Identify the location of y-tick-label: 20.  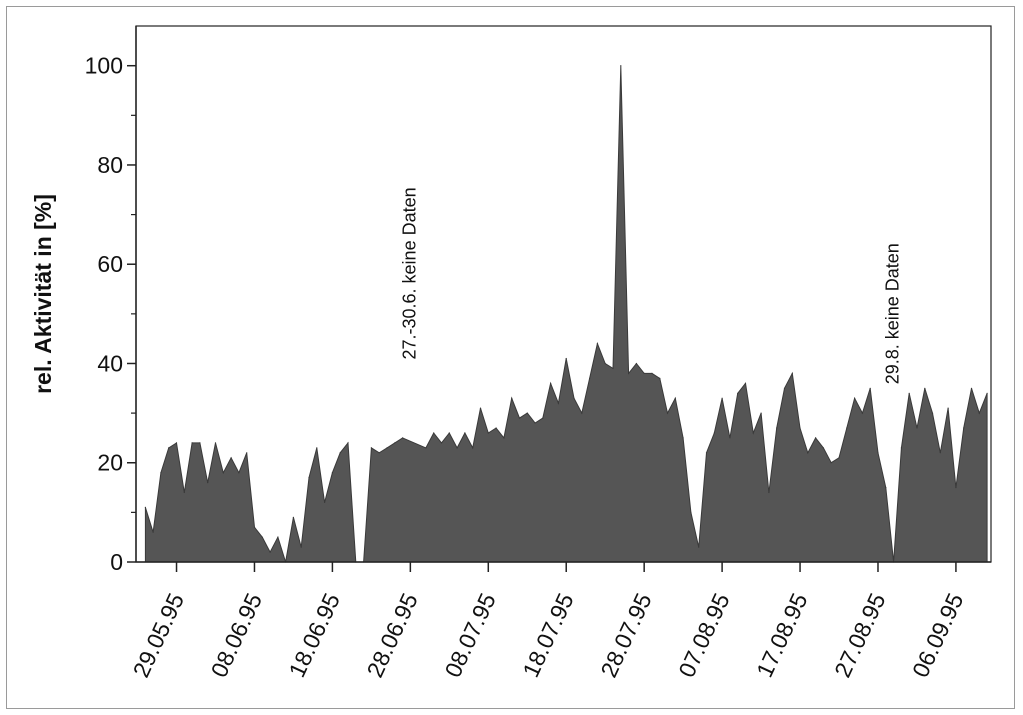
(110, 463).